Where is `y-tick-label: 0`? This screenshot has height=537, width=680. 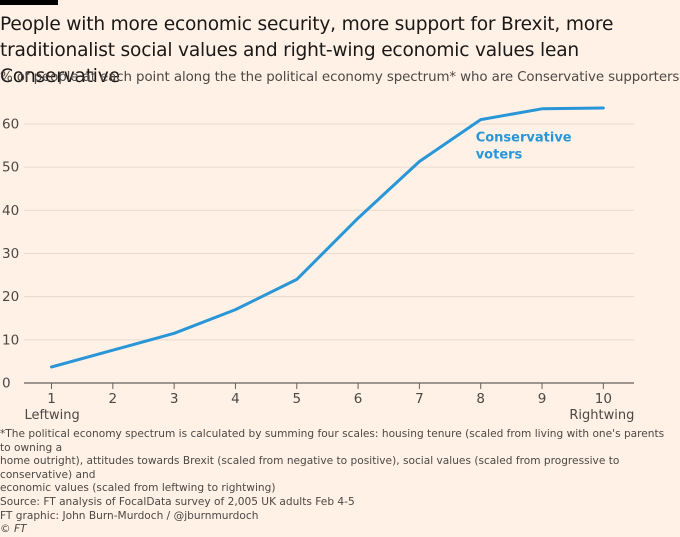 y-tick-label: 0 is located at coordinates (6, 384).